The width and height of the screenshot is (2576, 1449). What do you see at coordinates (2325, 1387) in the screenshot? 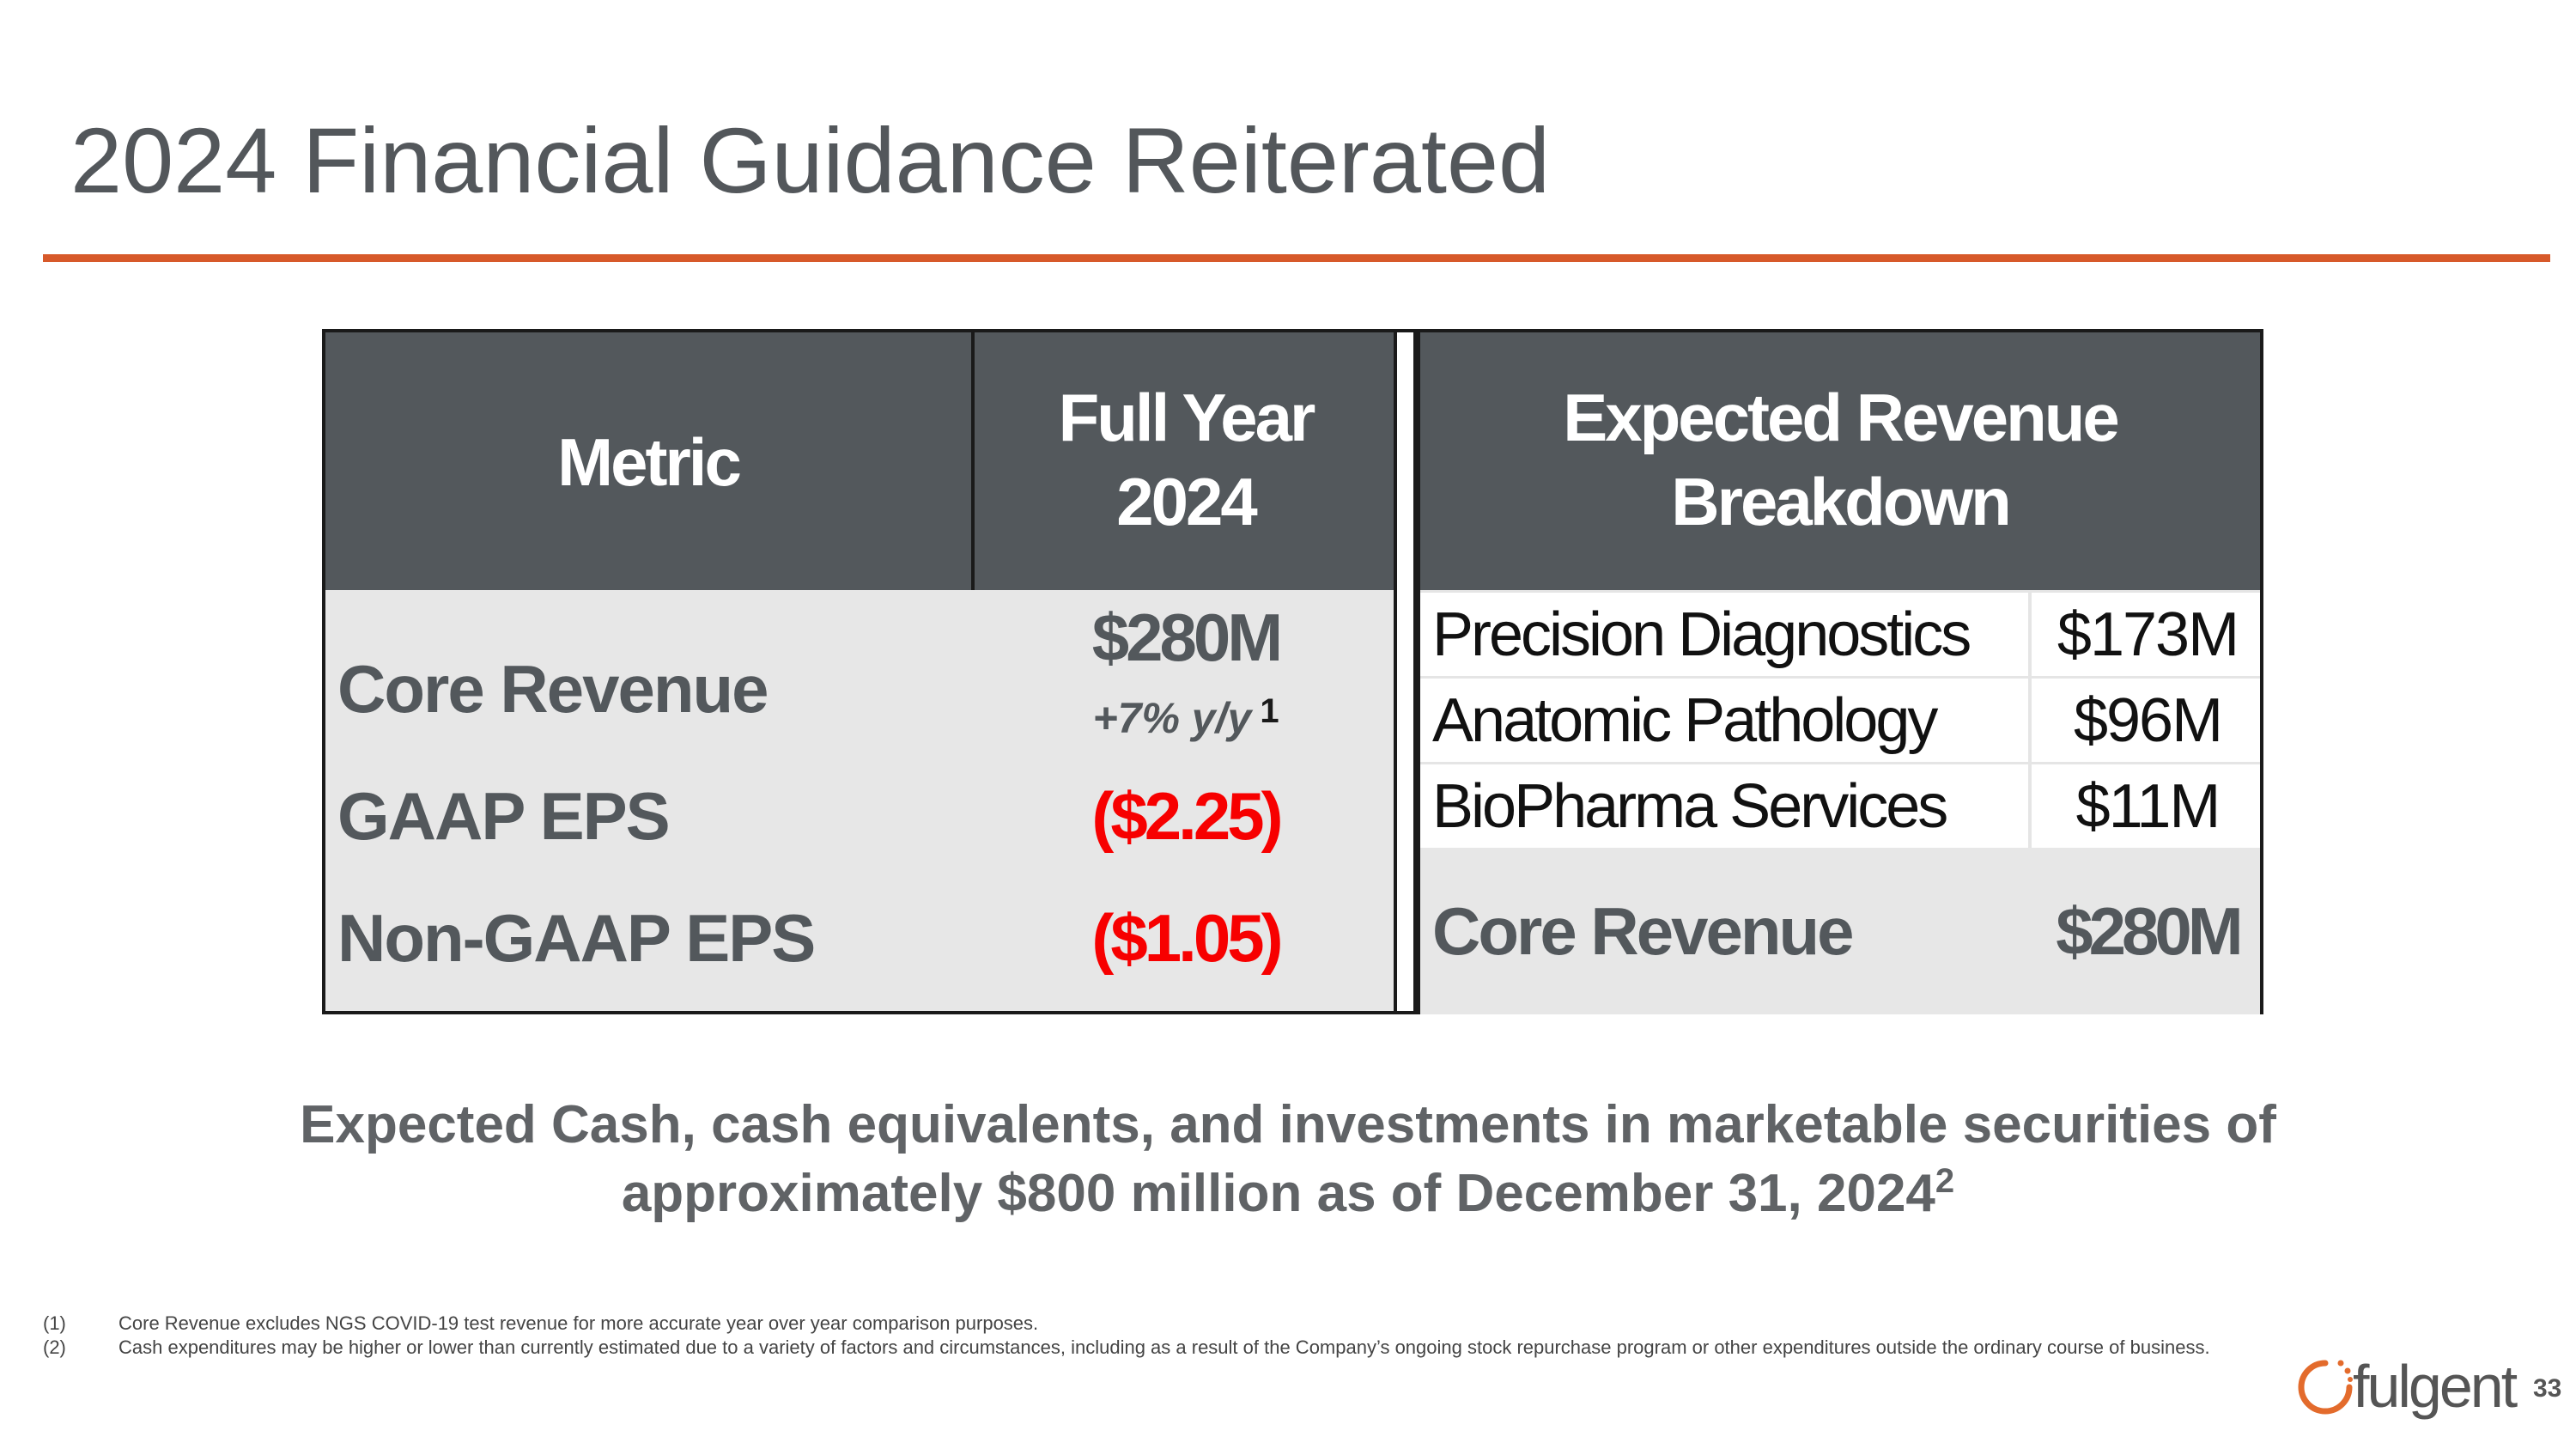
I see `fulgent-ring-icon` at bounding box center [2325, 1387].